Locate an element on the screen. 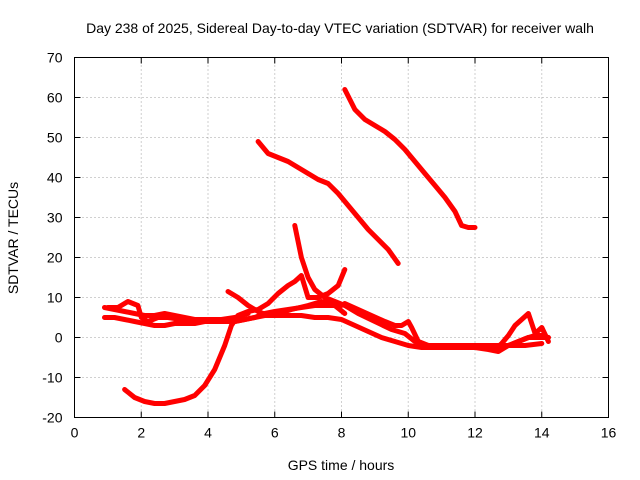 The height and width of the screenshot is (480, 640). x-tick-label: 2 is located at coordinates (141, 433).